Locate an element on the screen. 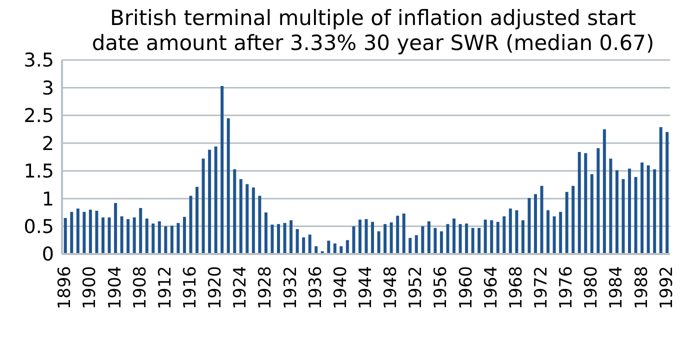  x-tick-label: 1944 is located at coordinates (366, 288).